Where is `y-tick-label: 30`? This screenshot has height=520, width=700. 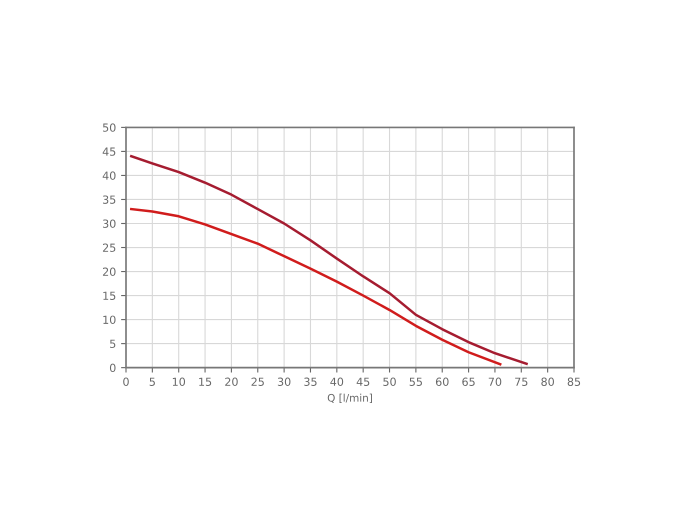
y-tick-label: 30 is located at coordinates (109, 223).